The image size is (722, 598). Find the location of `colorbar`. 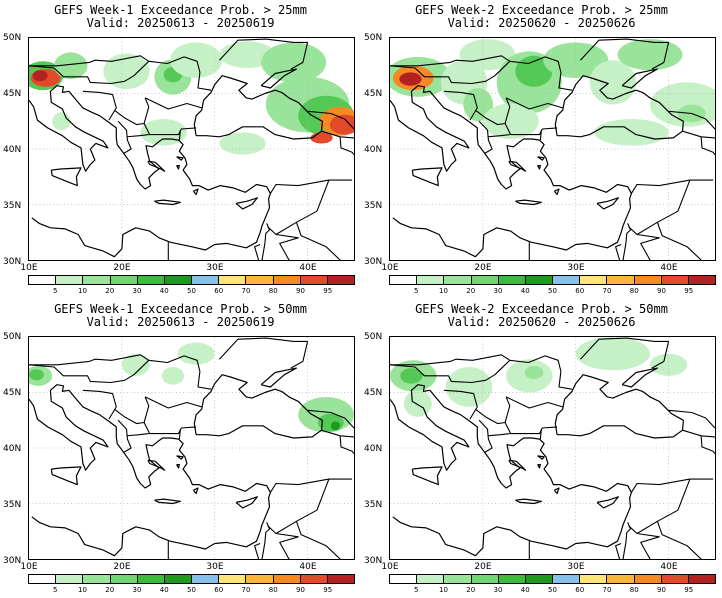

colorbar is located at coordinates (552, 579).